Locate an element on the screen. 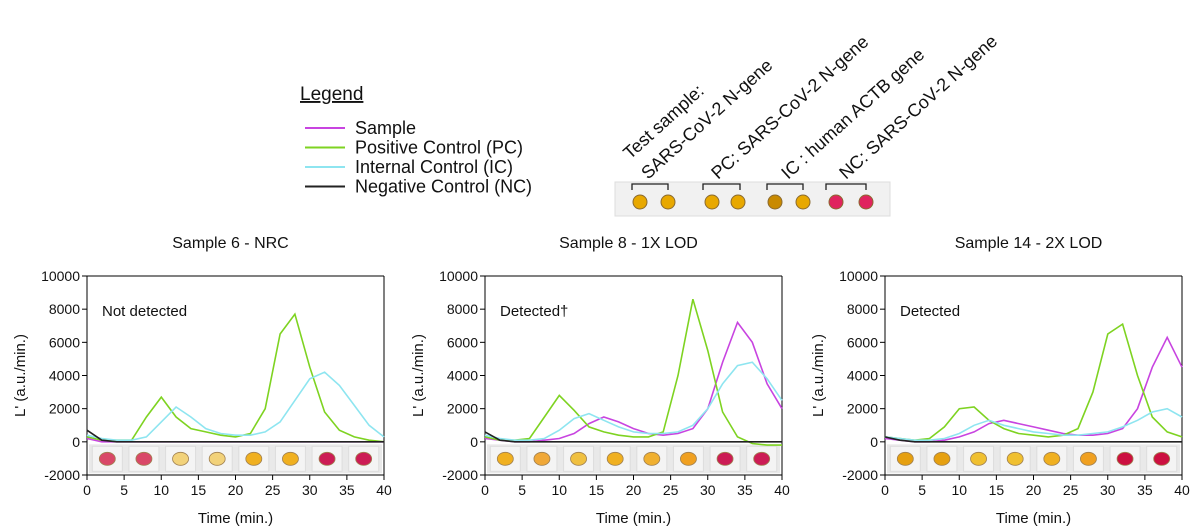 This screenshot has height=527, width=1198. chart-title: Sample 8 - 1X LOD is located at coordinates (628, 243).